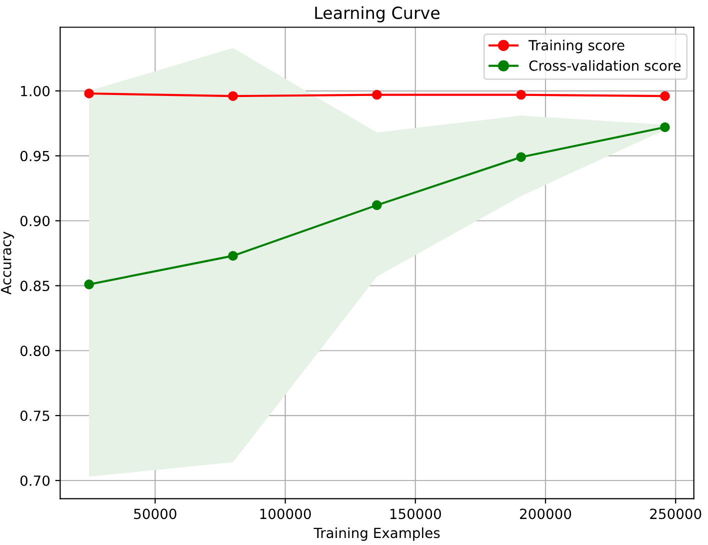 Image resolution: width=708 pixels, height=545 pixels. I want to click on y-tick-label: 0.80, so click(35, 351).